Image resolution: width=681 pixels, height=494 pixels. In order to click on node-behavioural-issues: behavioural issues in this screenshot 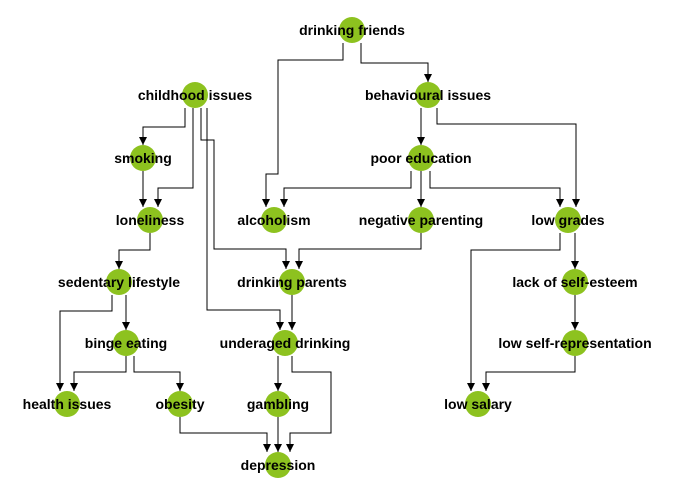, I will do `click(428, 95)`.